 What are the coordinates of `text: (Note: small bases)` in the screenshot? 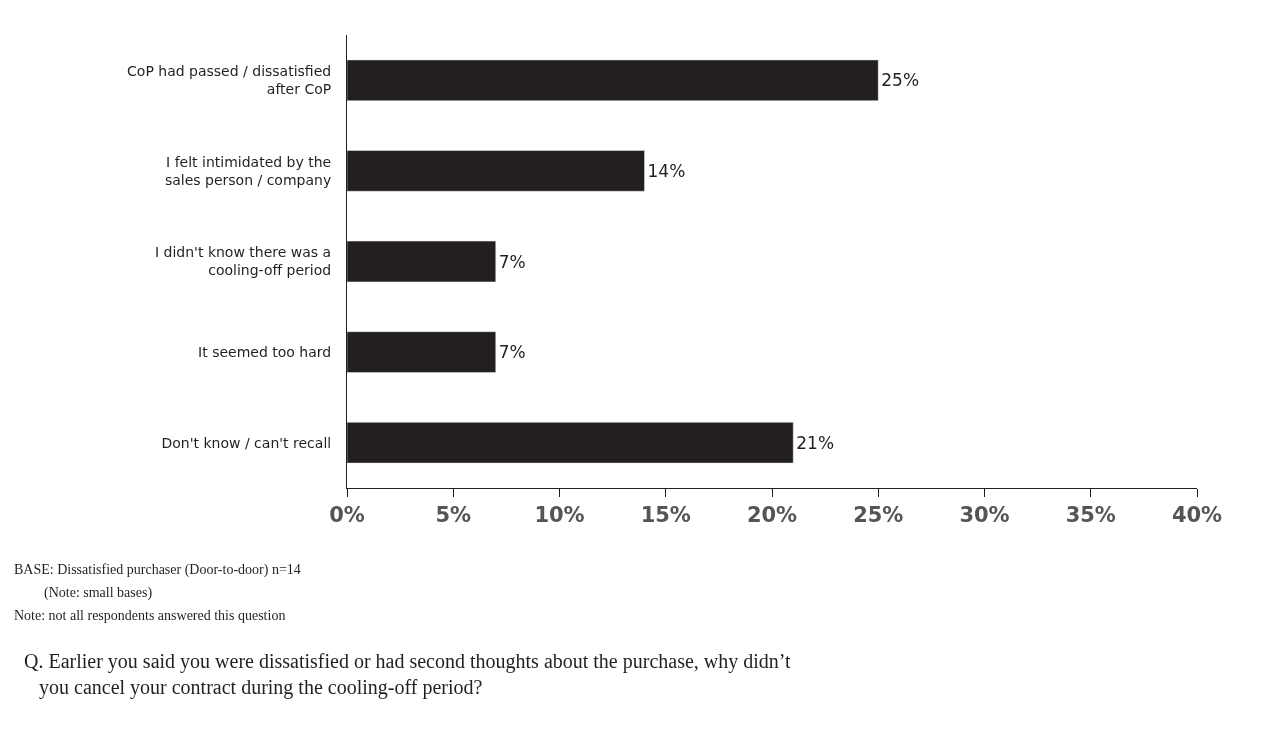 It's located at (98, 593).